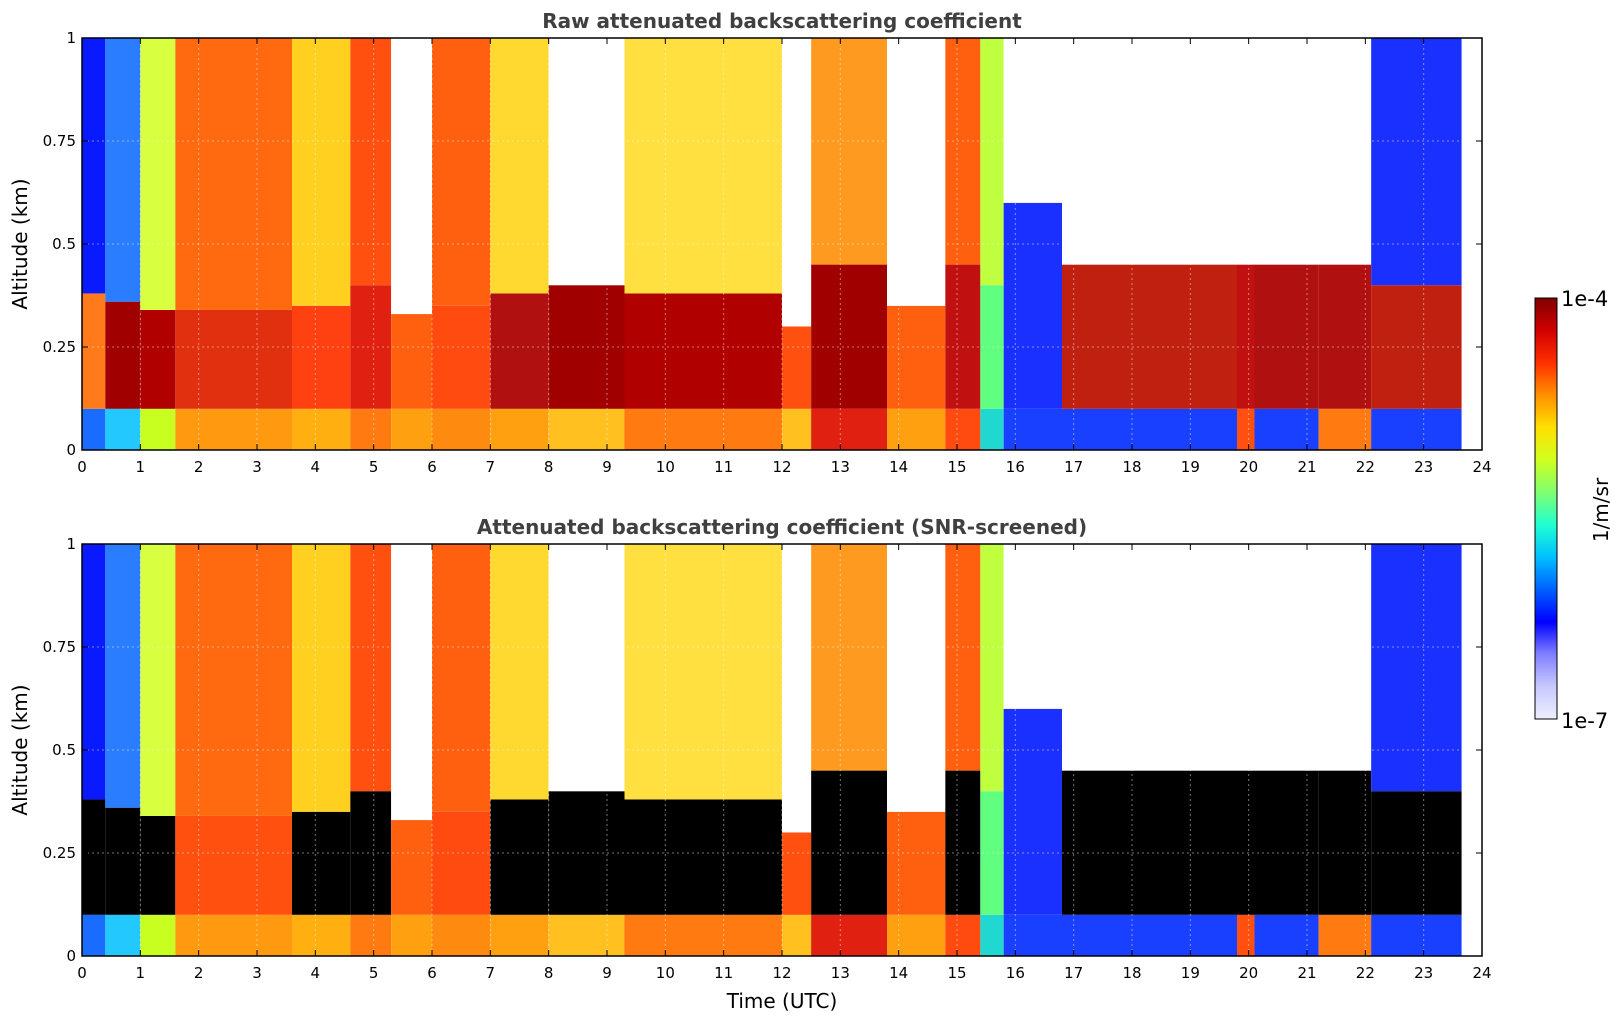  Describe the element at coordinates (1584, 299) in the screenshot. I see `colorbar-max-label: 1e-4` at that location.